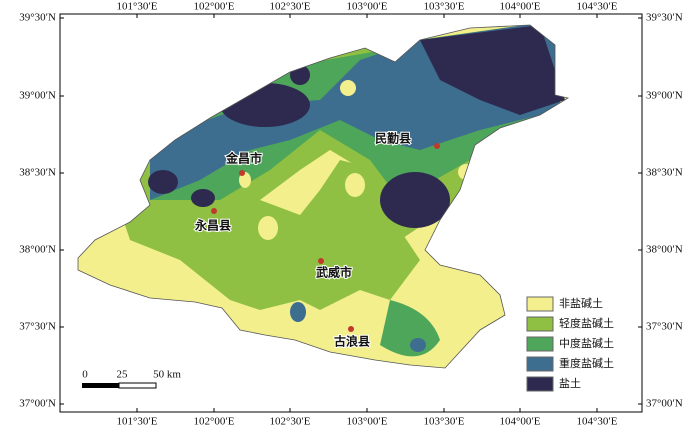 The width and height of the screenshot is (700, 438). I want to click on place-label: 民勤县, so click(393, 138).